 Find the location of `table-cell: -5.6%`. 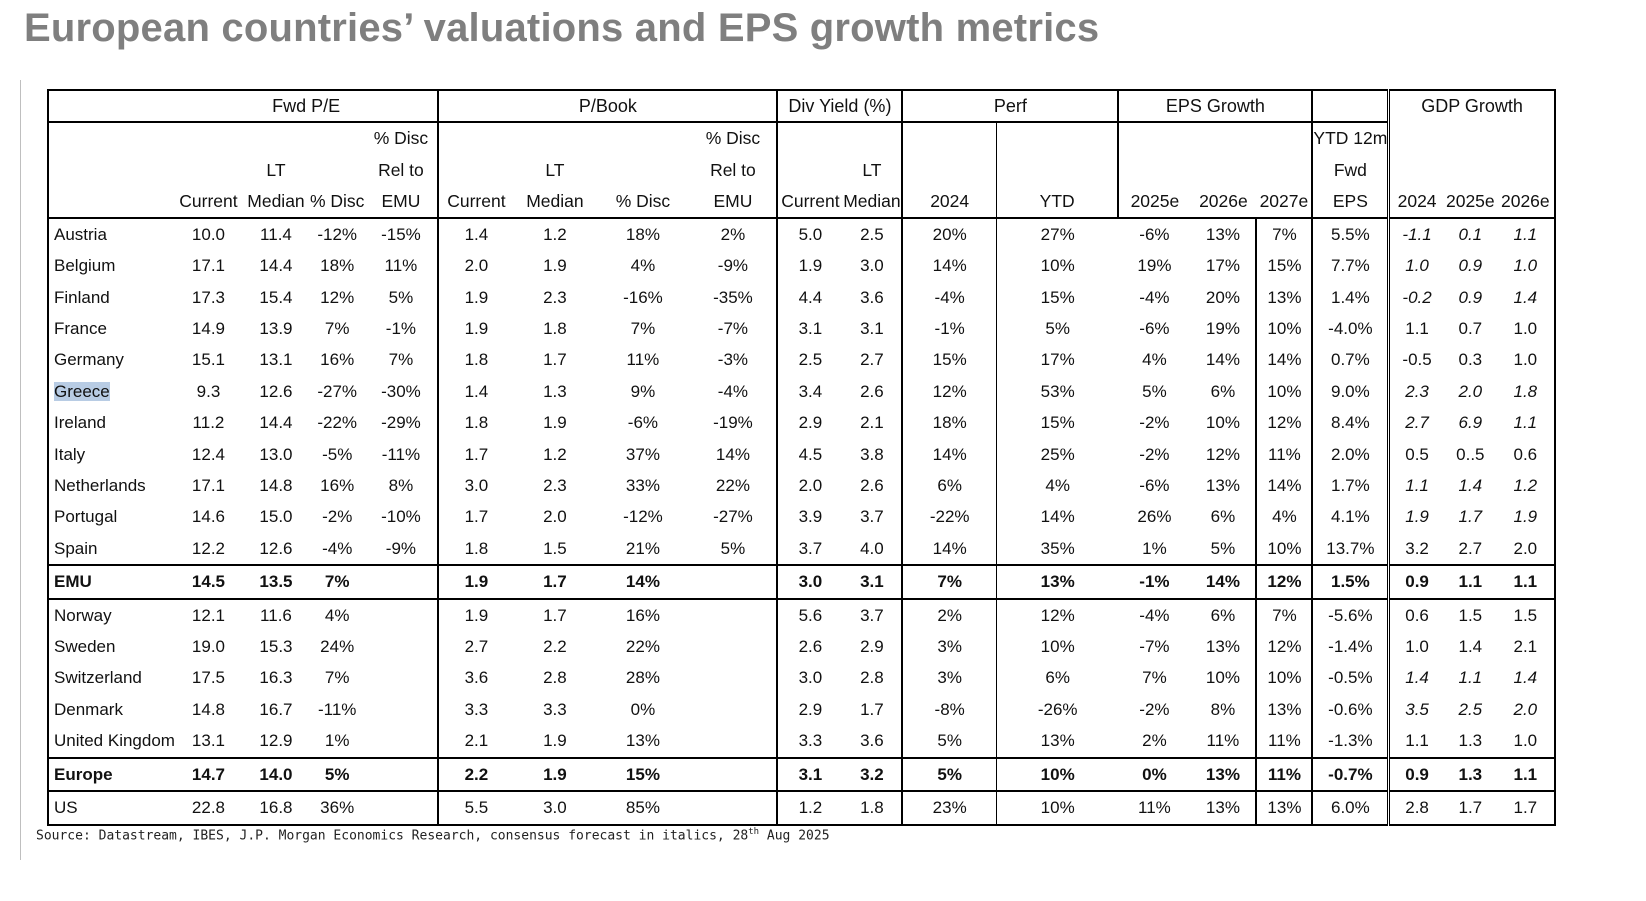

table-cell: -5.6% is located at coordinates (1350, 614).